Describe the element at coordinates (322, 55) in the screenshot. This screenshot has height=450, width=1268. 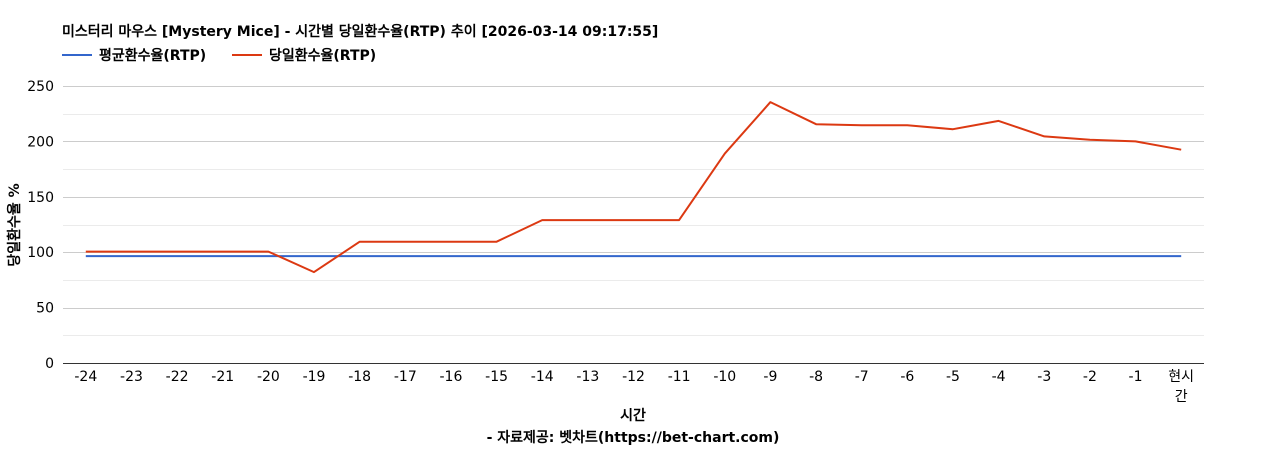
I see `legend-label-daily: 당일환수율(RTP)` at that location.